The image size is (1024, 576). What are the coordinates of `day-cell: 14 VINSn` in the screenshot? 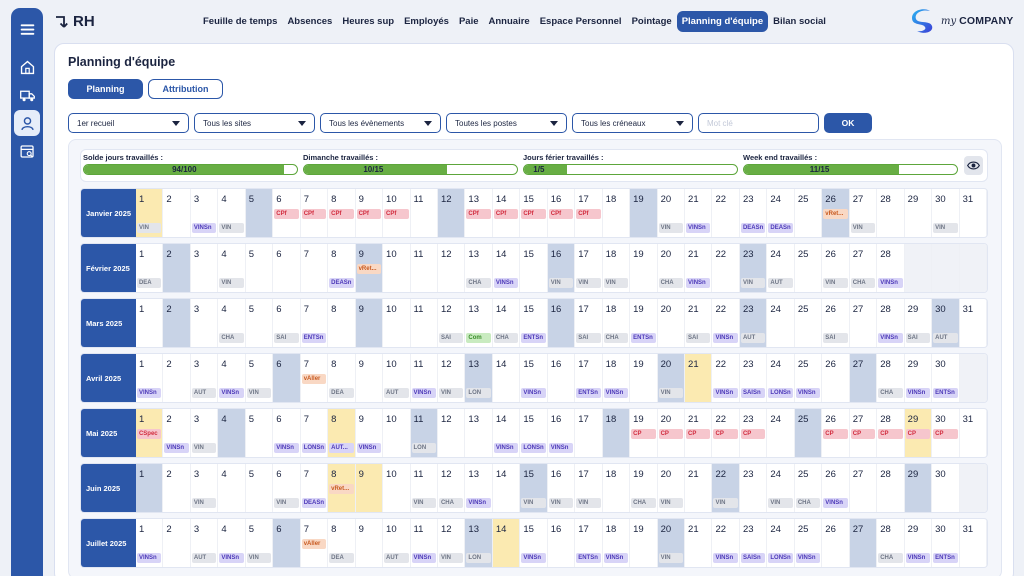 It's located at (507, 433).